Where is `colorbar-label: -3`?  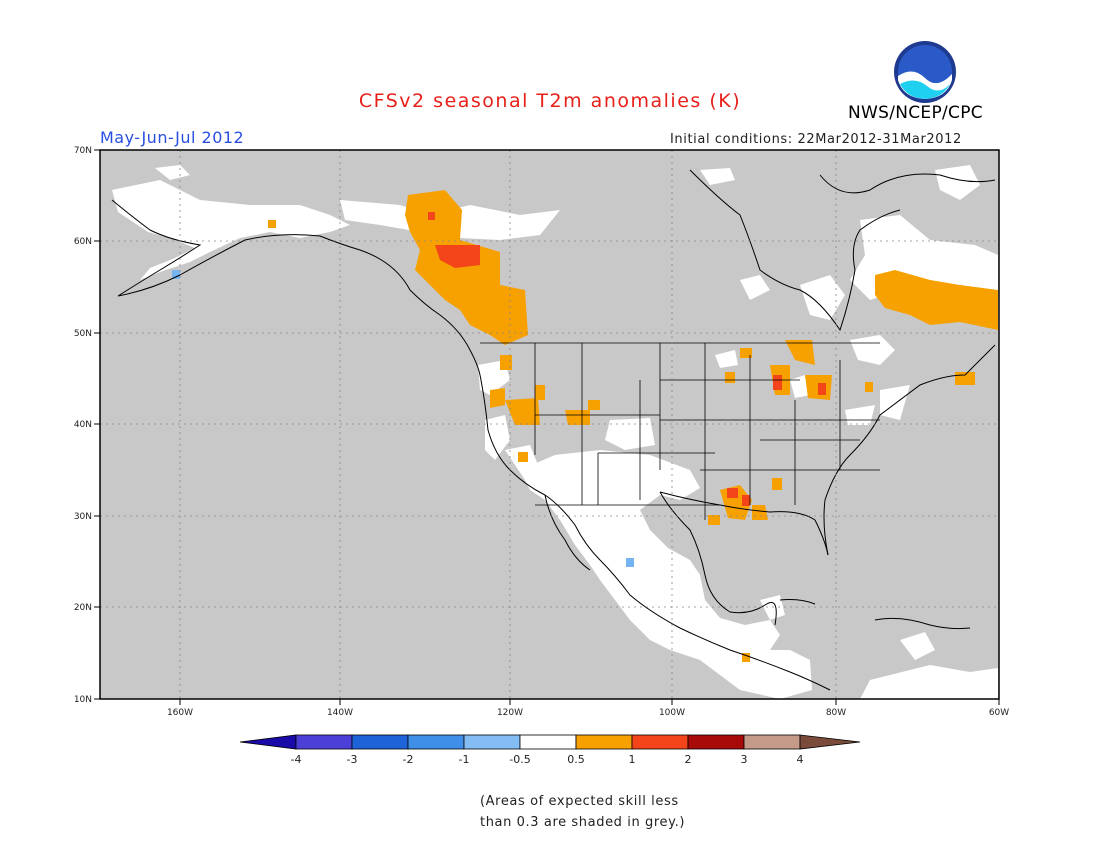
colorbar-label: -3 is located at coordinates (352, 759).